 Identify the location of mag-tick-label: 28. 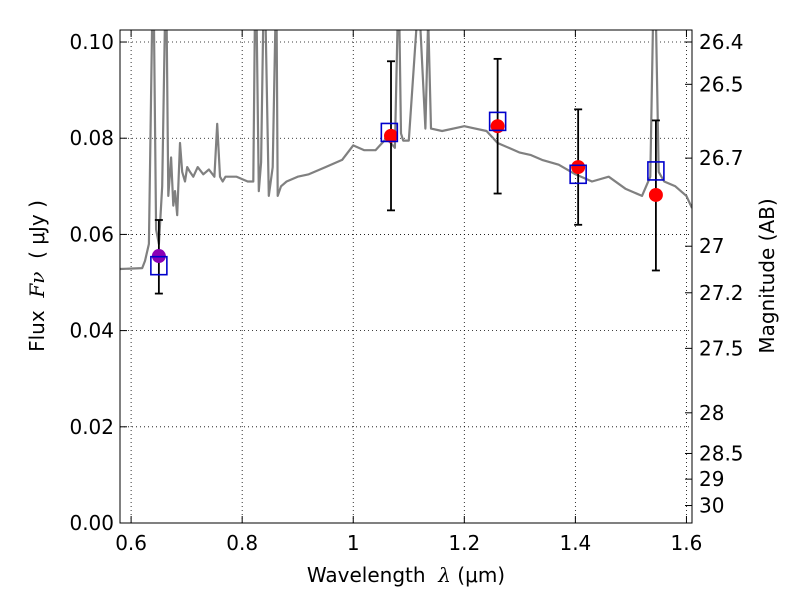
(711, 413).